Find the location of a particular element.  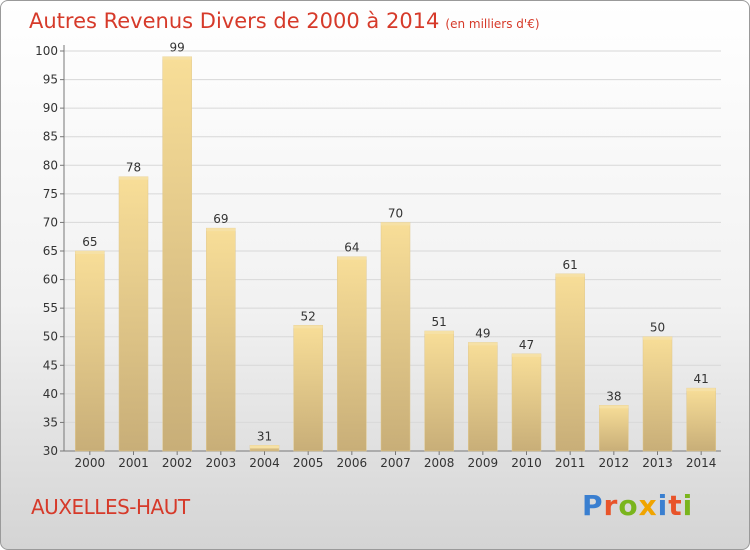

logo-letter: x is located at coordinates (648, 505).